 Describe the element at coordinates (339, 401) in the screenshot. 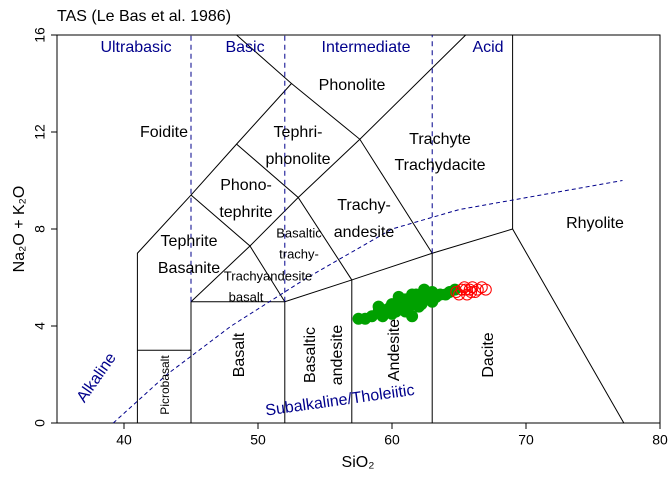

I see `field-label: Subalkaline/Tholeiitic` at that location.